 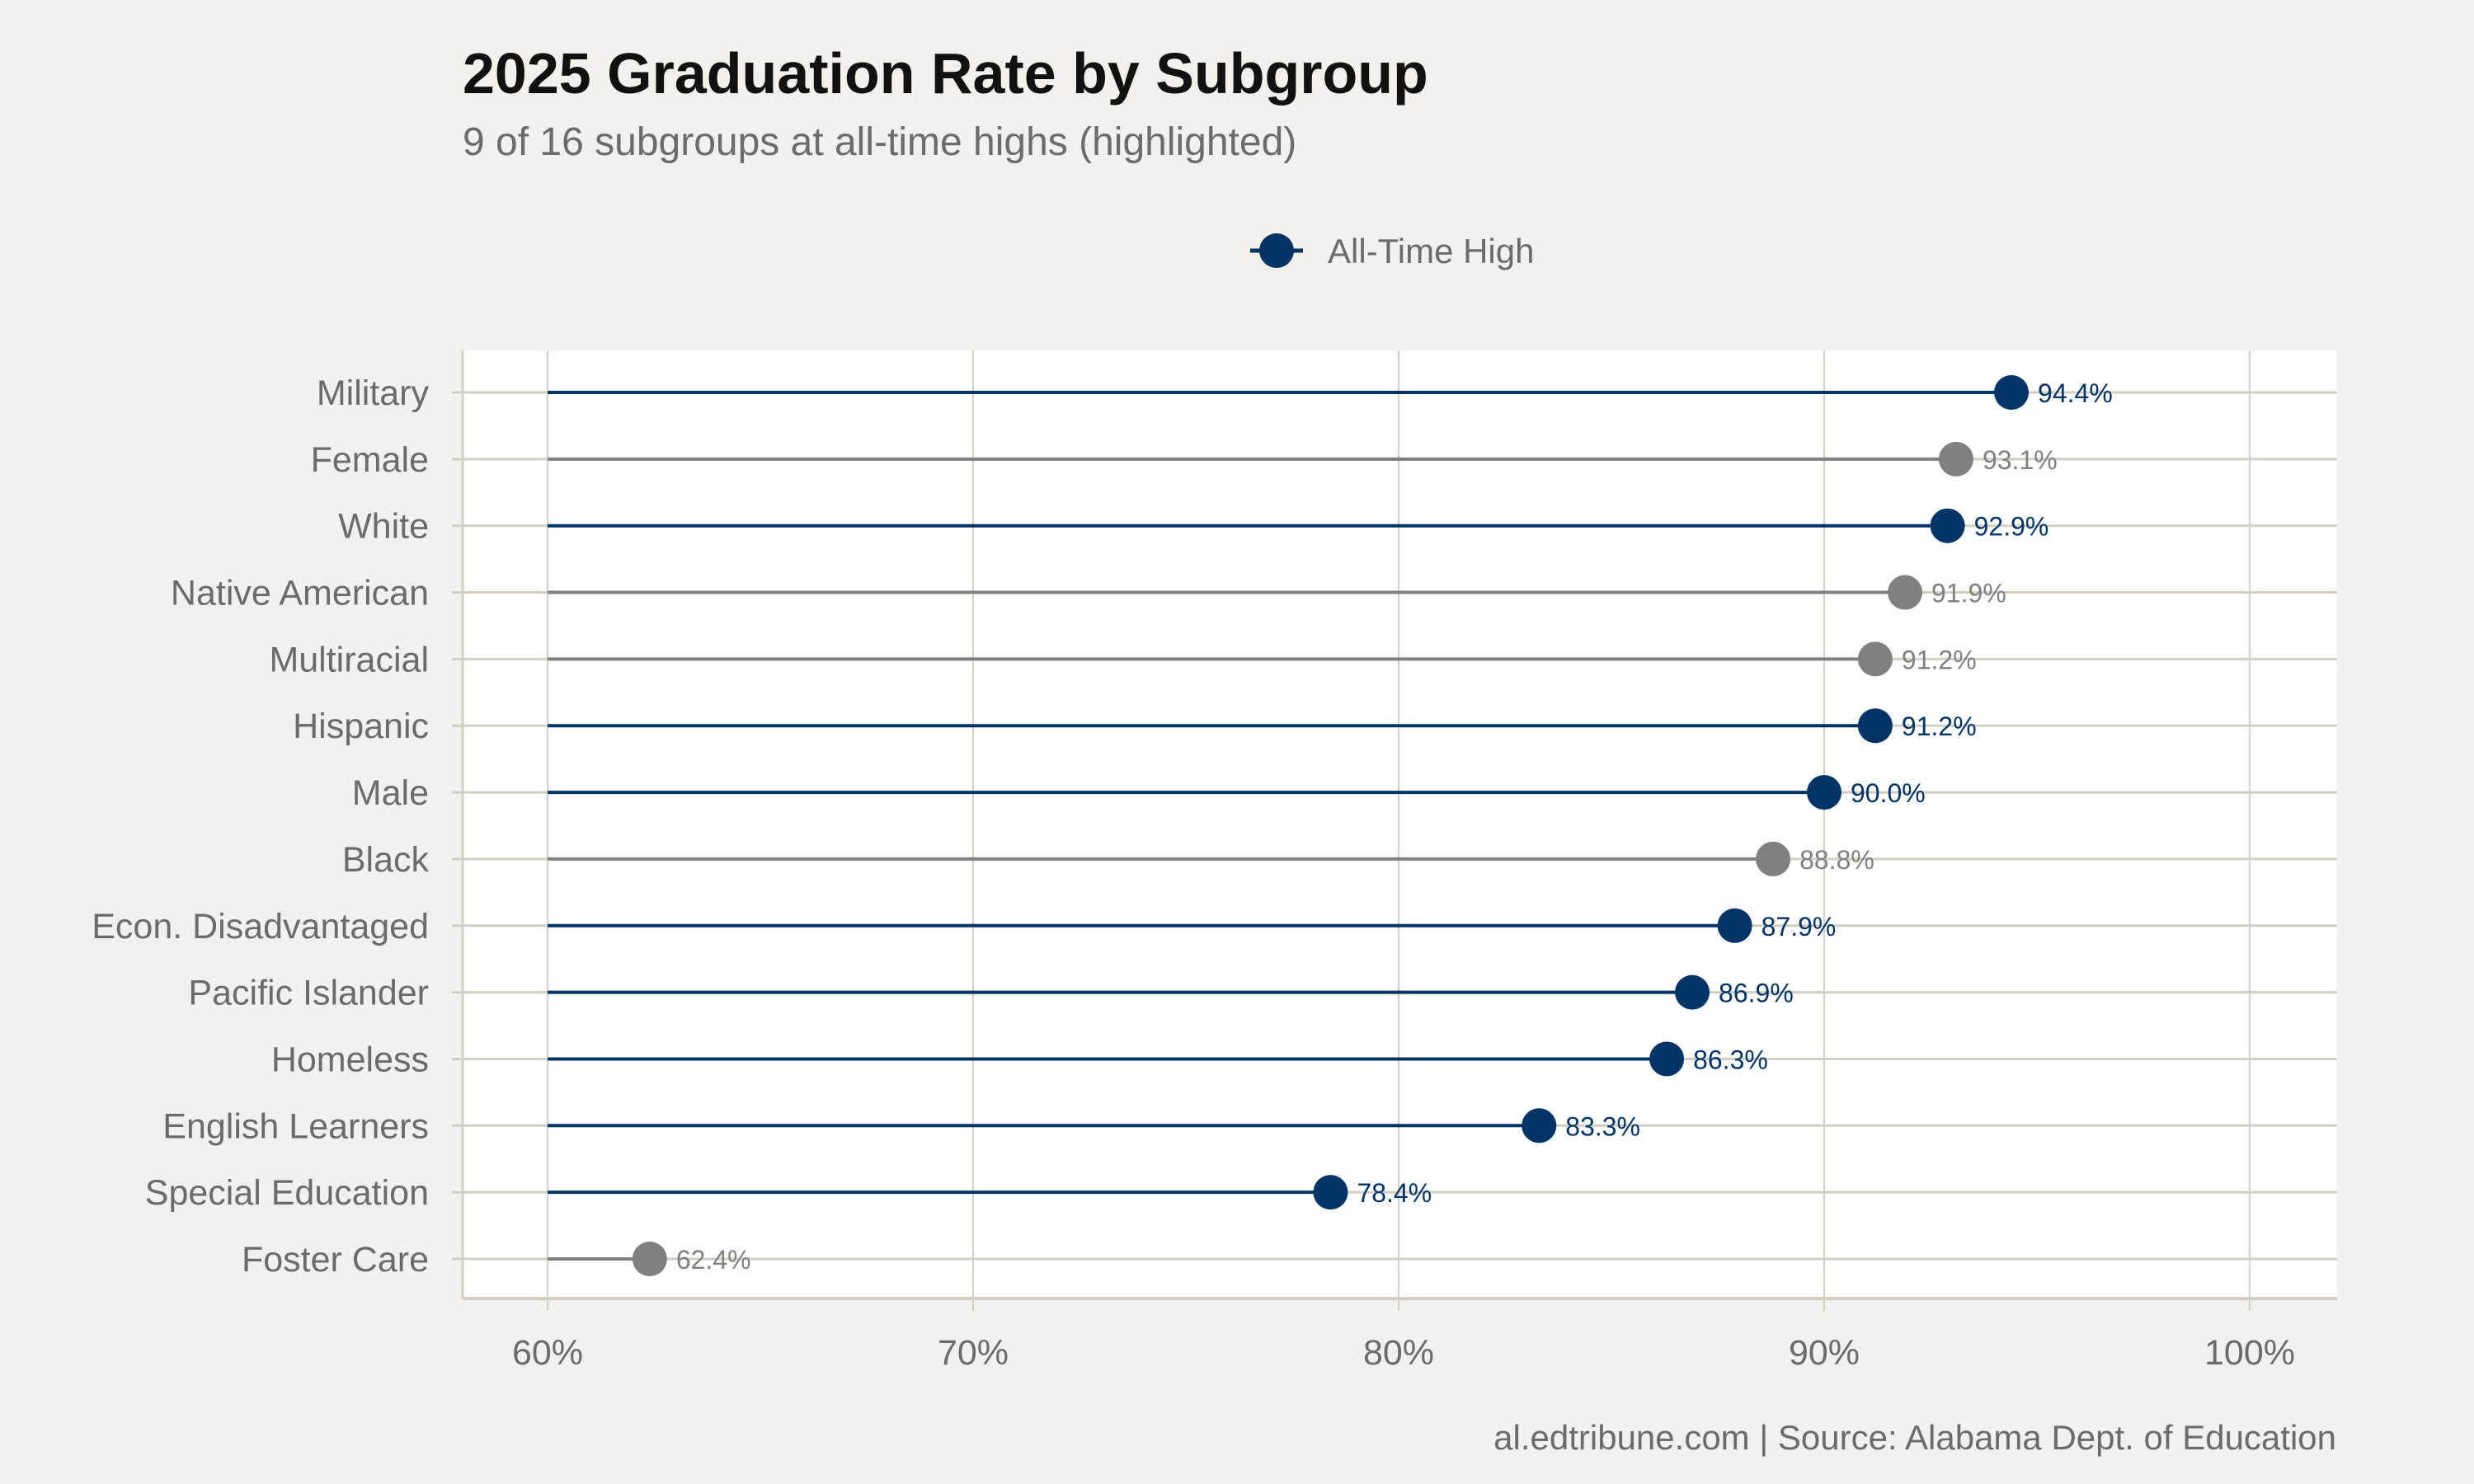 What do you see at coordinates (2020, 460) in the screenshot?
I see `value-label: 93.1%` at bounding box center [2020, 460].